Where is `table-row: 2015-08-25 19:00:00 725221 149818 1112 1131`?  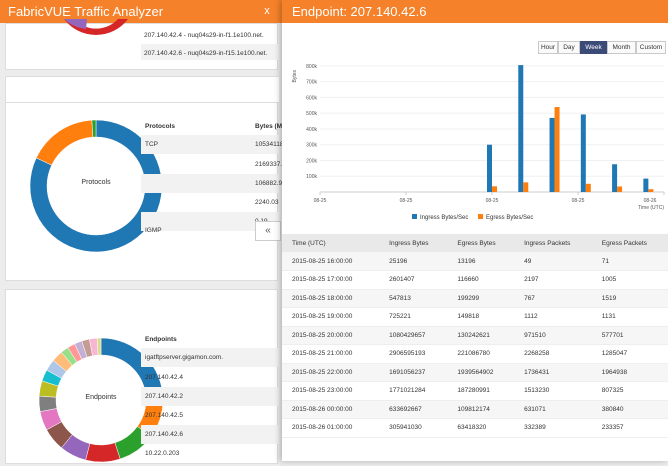
table-row: 2015-08-25 19:00:00 725221 149818 1112 1131 is located at coordinates (475, 317).